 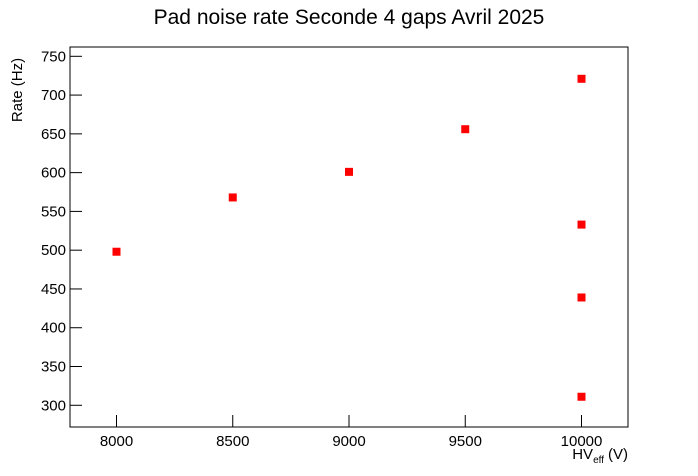 What do you see at coordinates (598, 460) in the screenshot?
I see `x-label-sub: eff` at bounding box center [598, 460].